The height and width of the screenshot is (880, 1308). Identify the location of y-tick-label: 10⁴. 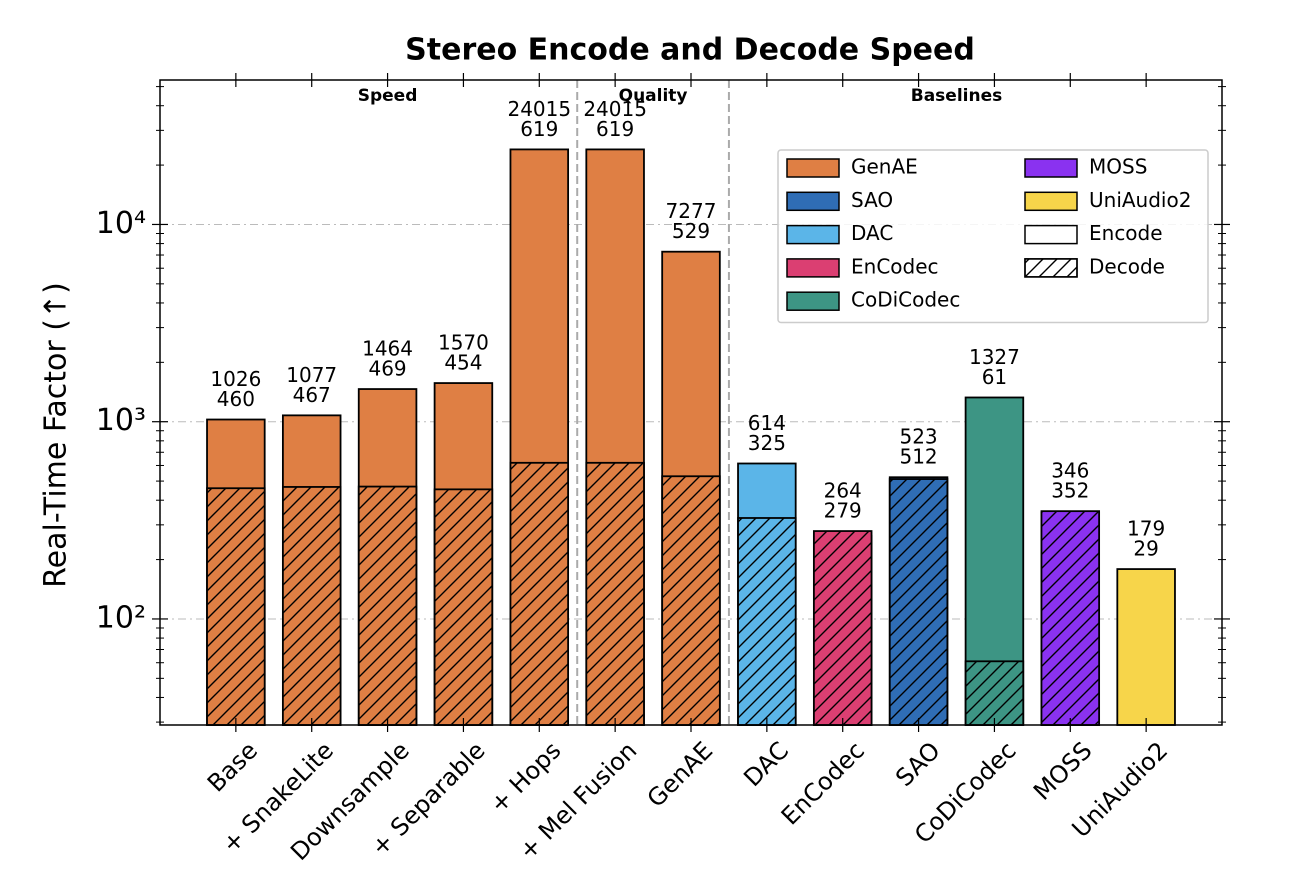
(121, 223).